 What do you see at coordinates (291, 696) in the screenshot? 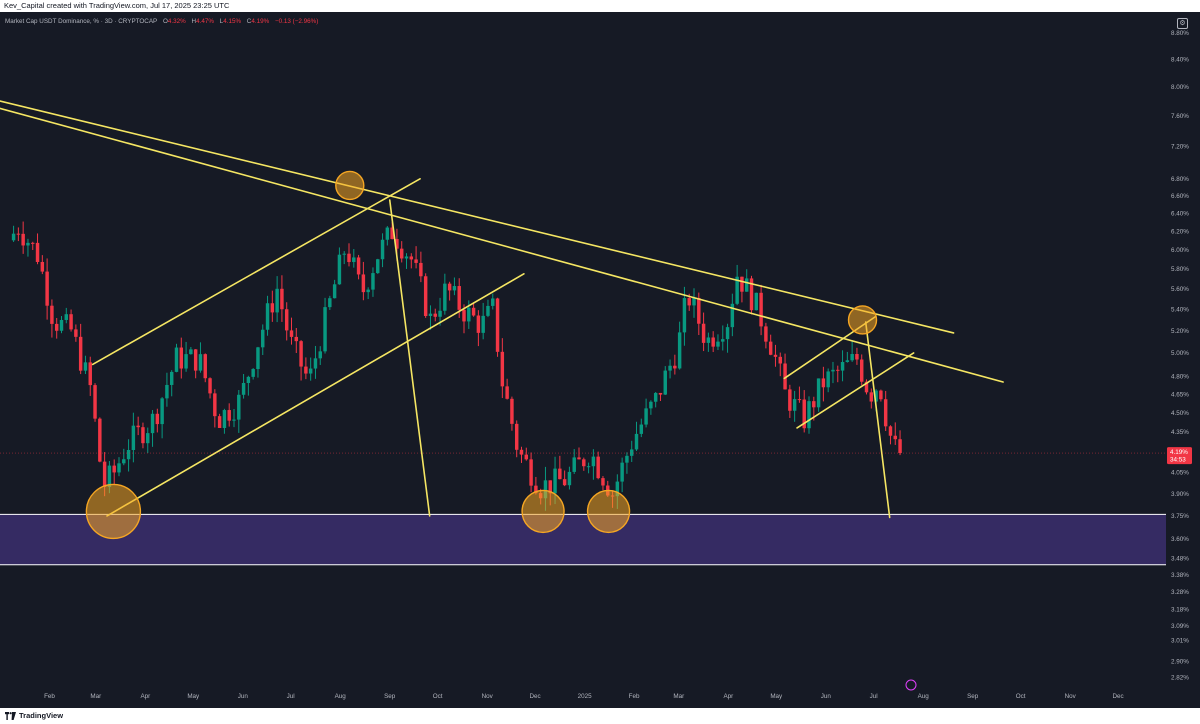
I see `x-tick-label: Jul` at bounding box center [291, 696].